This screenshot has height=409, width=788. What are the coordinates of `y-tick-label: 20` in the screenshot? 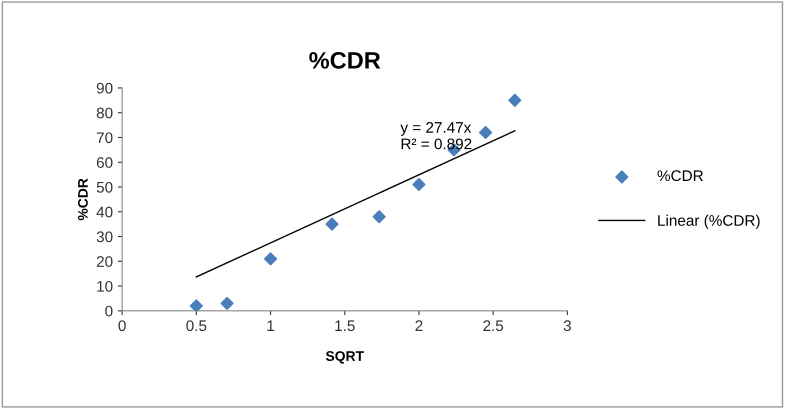 It's located at (104, 261).